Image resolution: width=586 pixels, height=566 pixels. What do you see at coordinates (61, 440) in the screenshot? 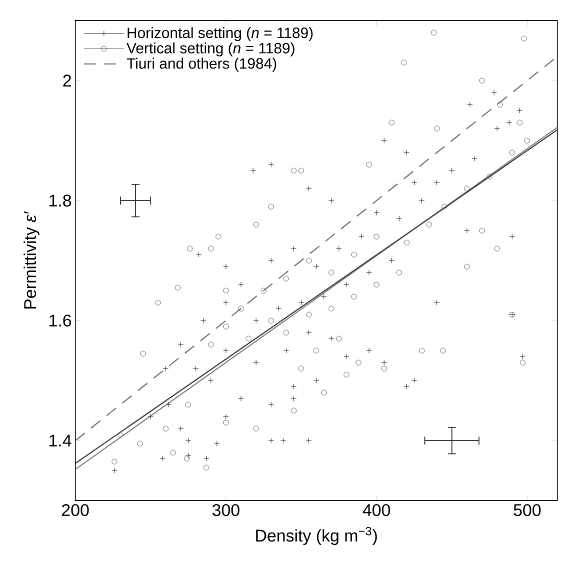
I see `y-tick-label: 1.4` at bounding box center [61, 440].